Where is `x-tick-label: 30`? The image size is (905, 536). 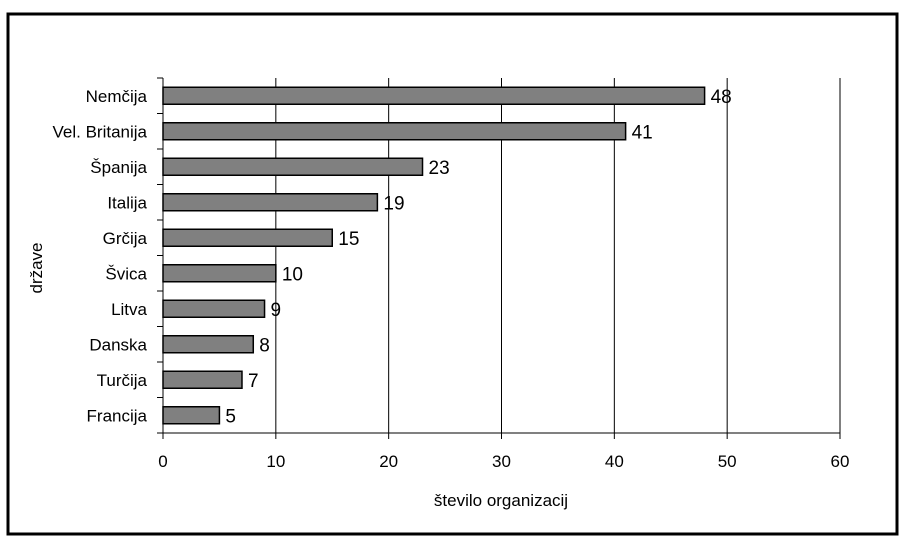 x-tick-label: 30 is located at coordinates (501, 461).